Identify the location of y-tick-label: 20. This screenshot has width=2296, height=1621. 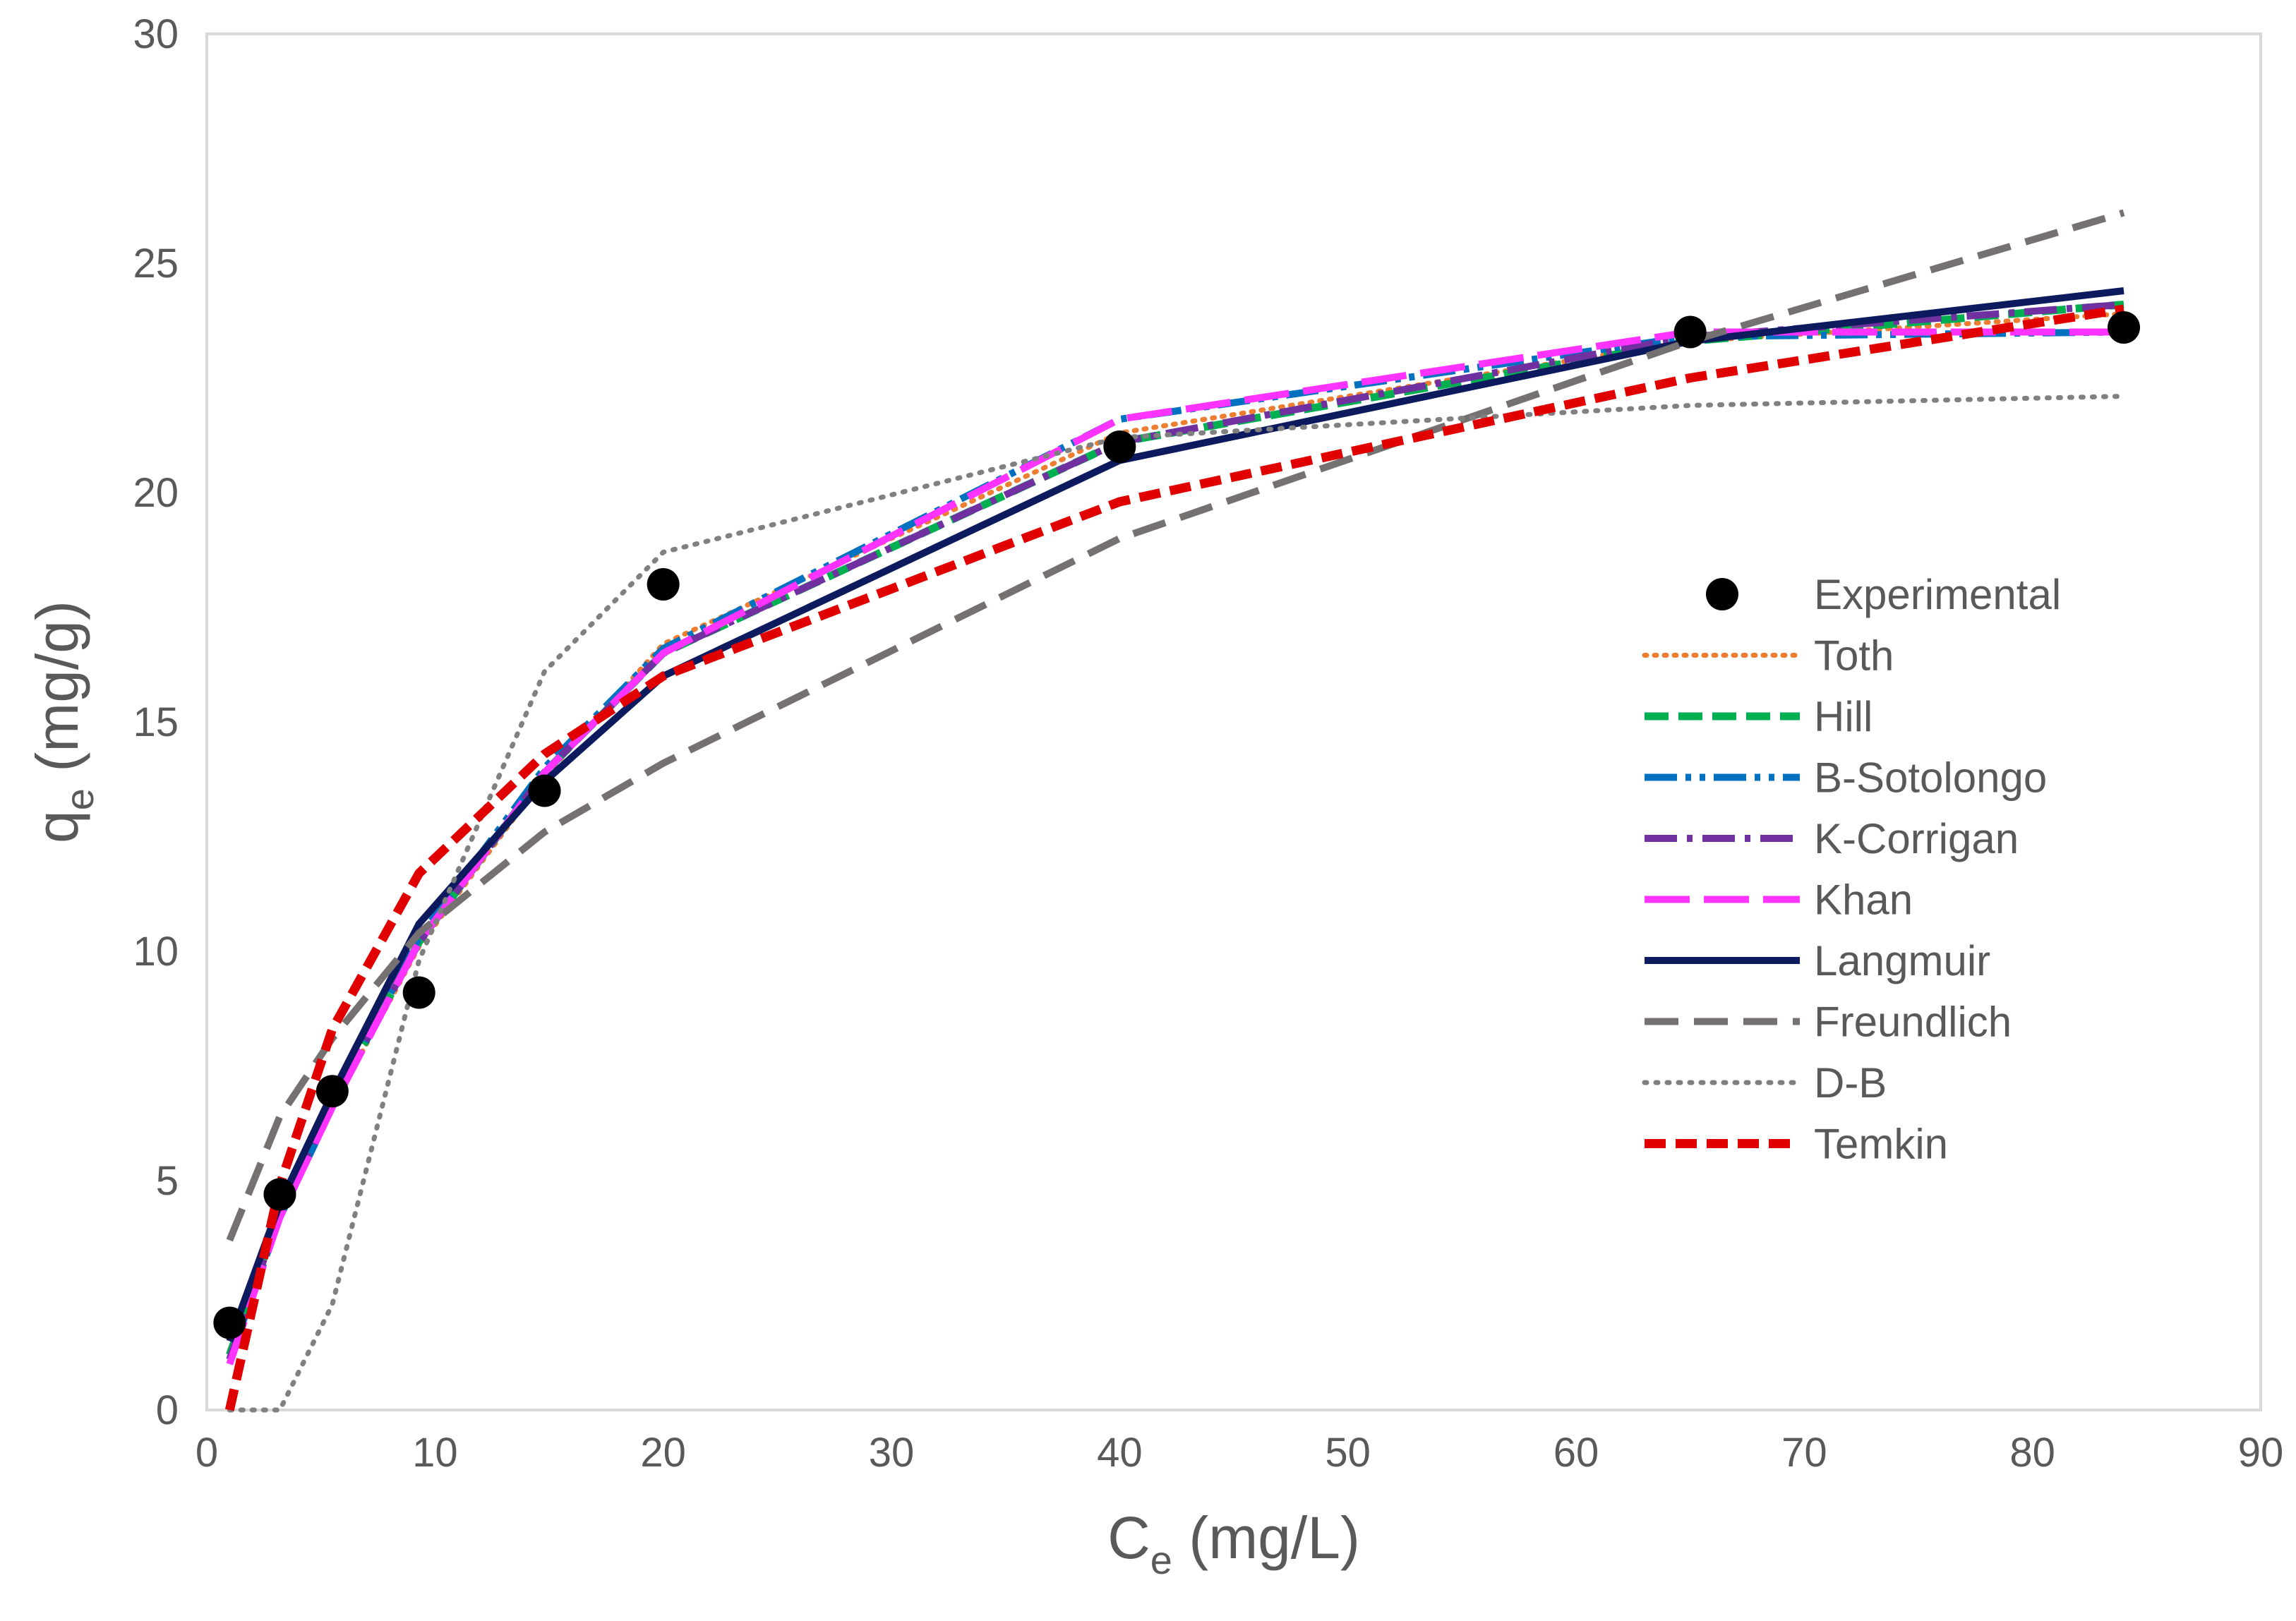
(156, 493).